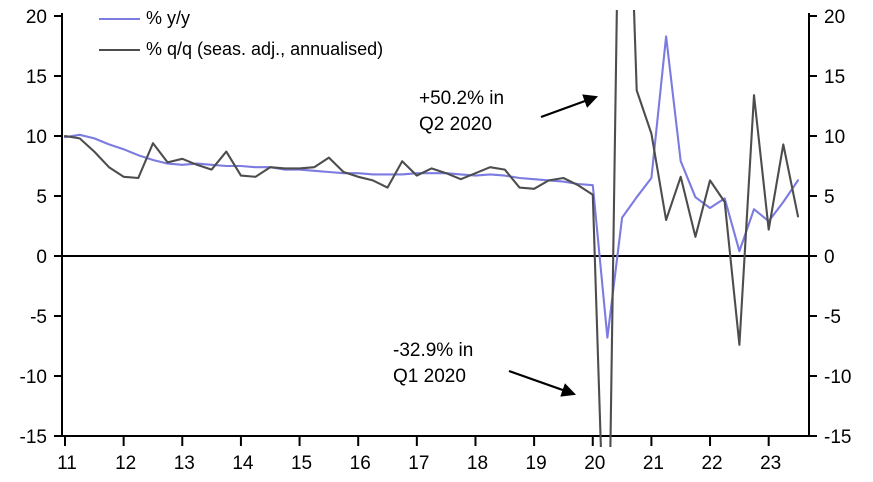 This screenshot has height=482, width=873. What do you see at coordinates (770, 463) in the screenshot?
I see `x-tick-label: 23` at bounding box center [770, 463].